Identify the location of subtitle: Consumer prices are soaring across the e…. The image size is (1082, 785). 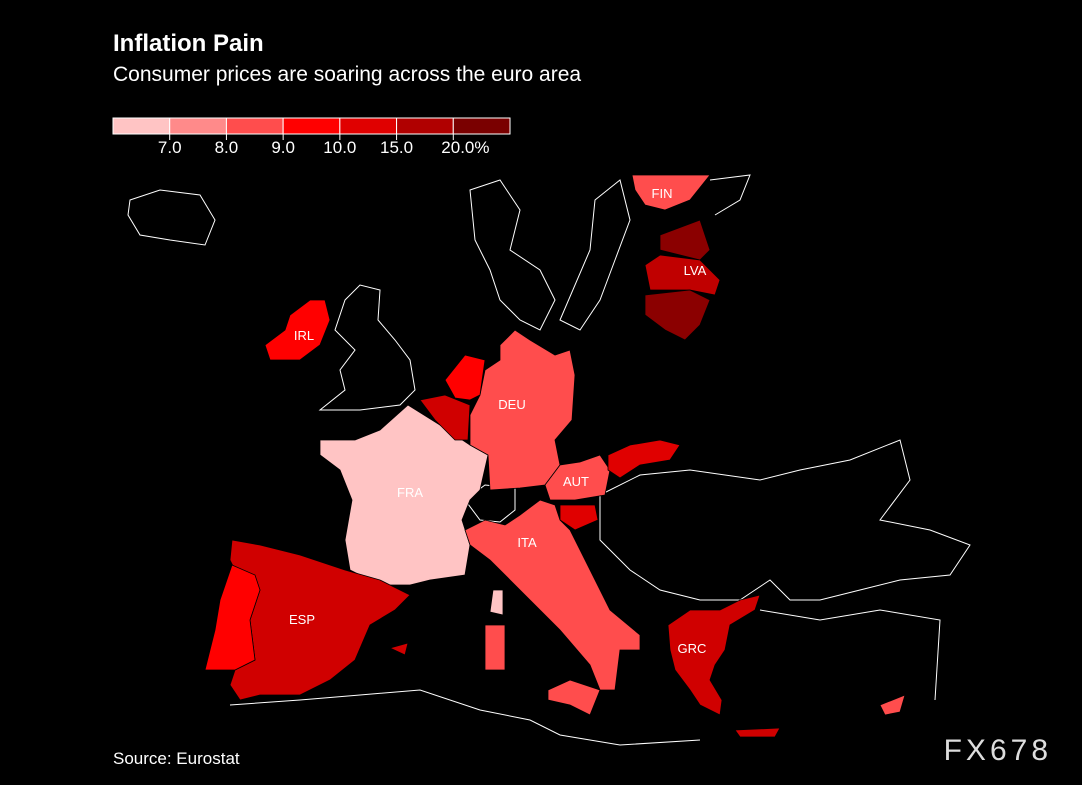
(347, 74).